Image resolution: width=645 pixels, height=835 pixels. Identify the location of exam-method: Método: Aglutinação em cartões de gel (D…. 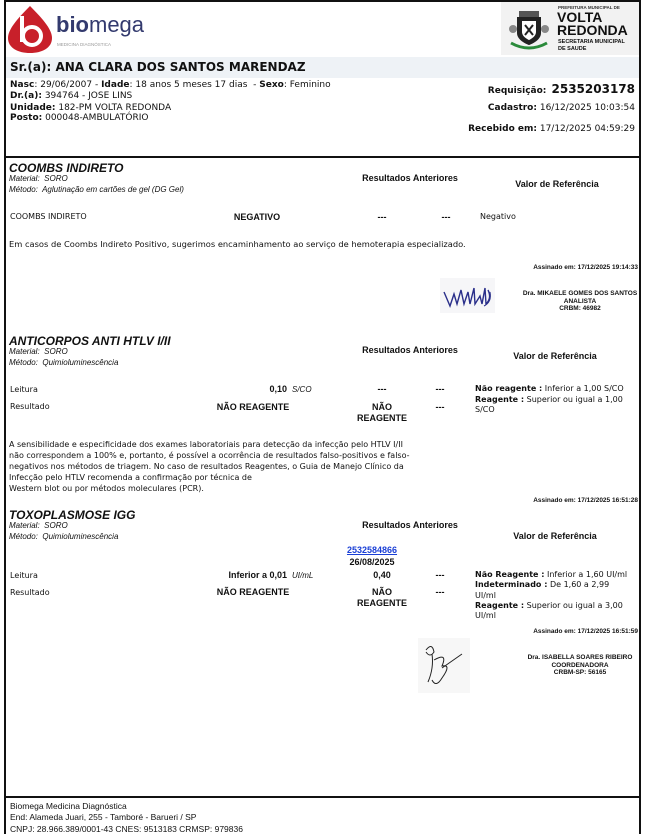
(96, 189).